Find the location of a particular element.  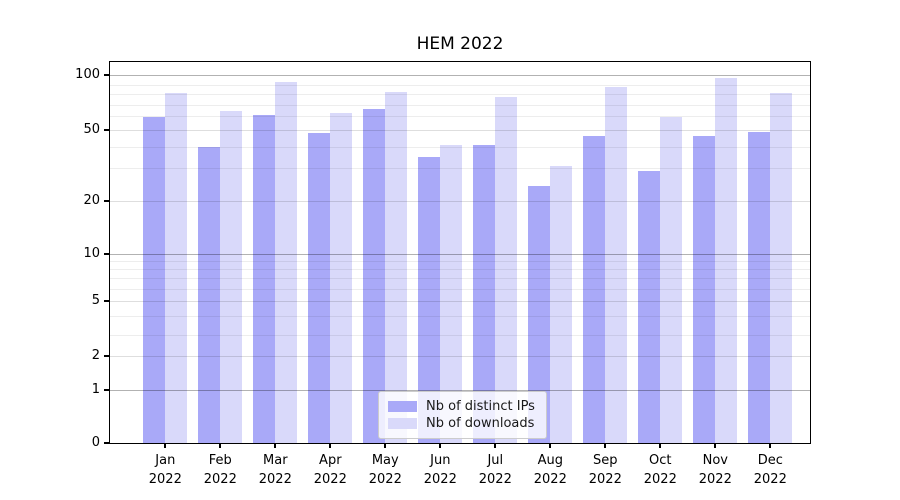

bar-ips-sep is located at coordinates (594, 289).